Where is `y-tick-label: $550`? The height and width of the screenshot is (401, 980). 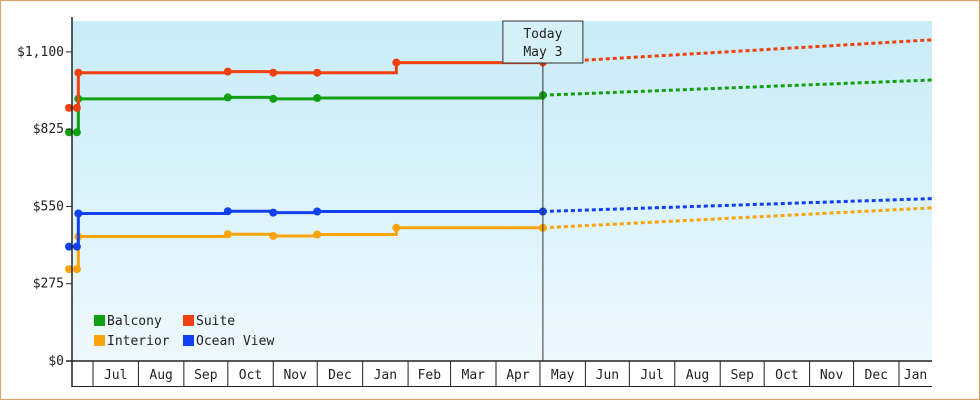
y-tick-label: $550 is located at coordinates (48, 206).